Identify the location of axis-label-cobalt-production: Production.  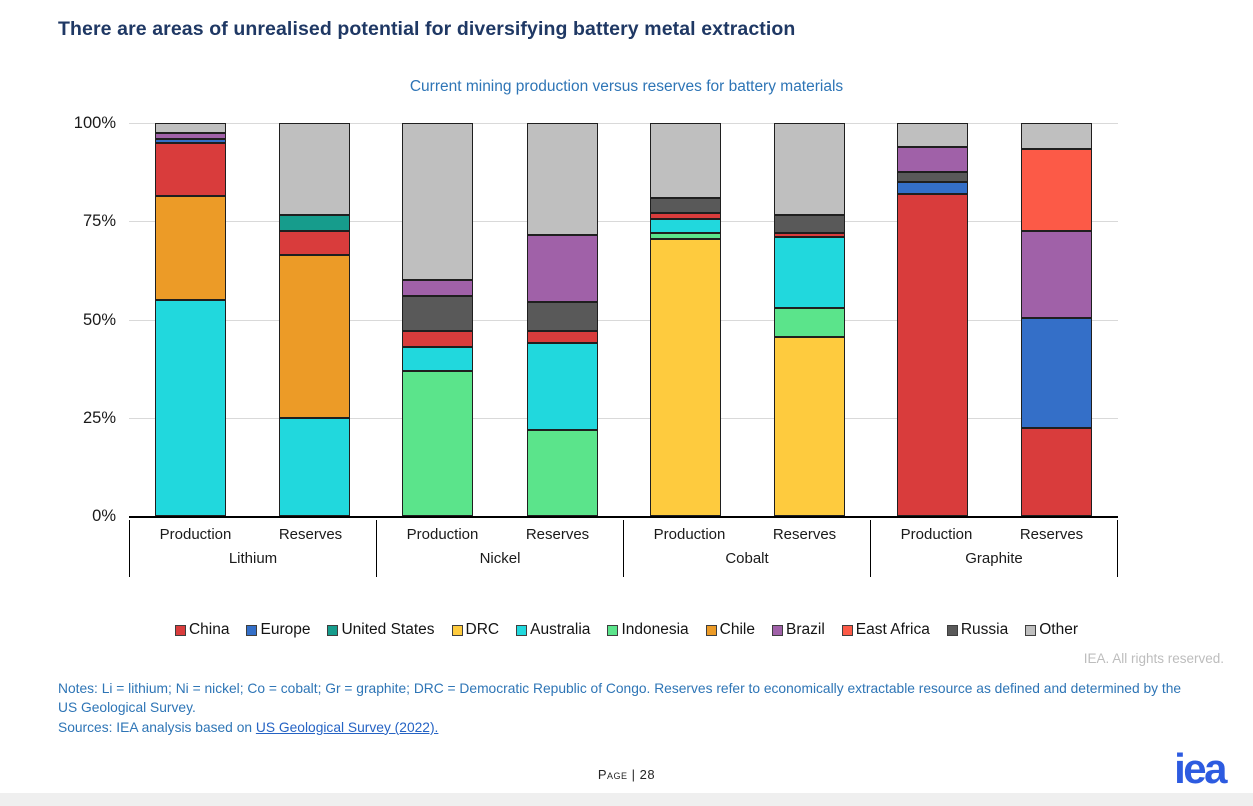
(689, 534).